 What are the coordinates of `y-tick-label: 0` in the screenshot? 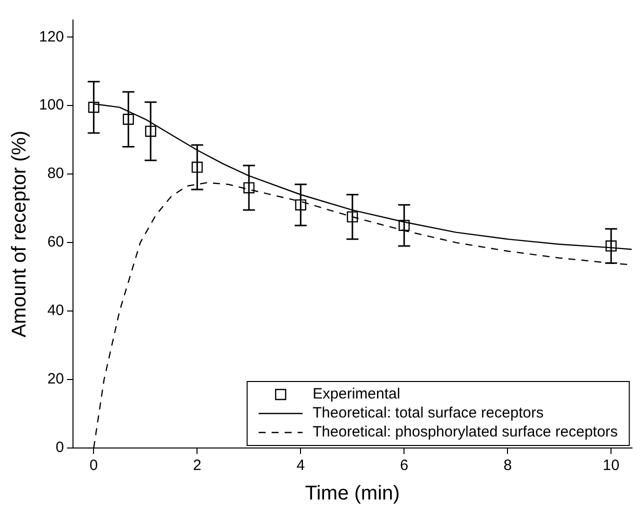 It's located at (60, 447).